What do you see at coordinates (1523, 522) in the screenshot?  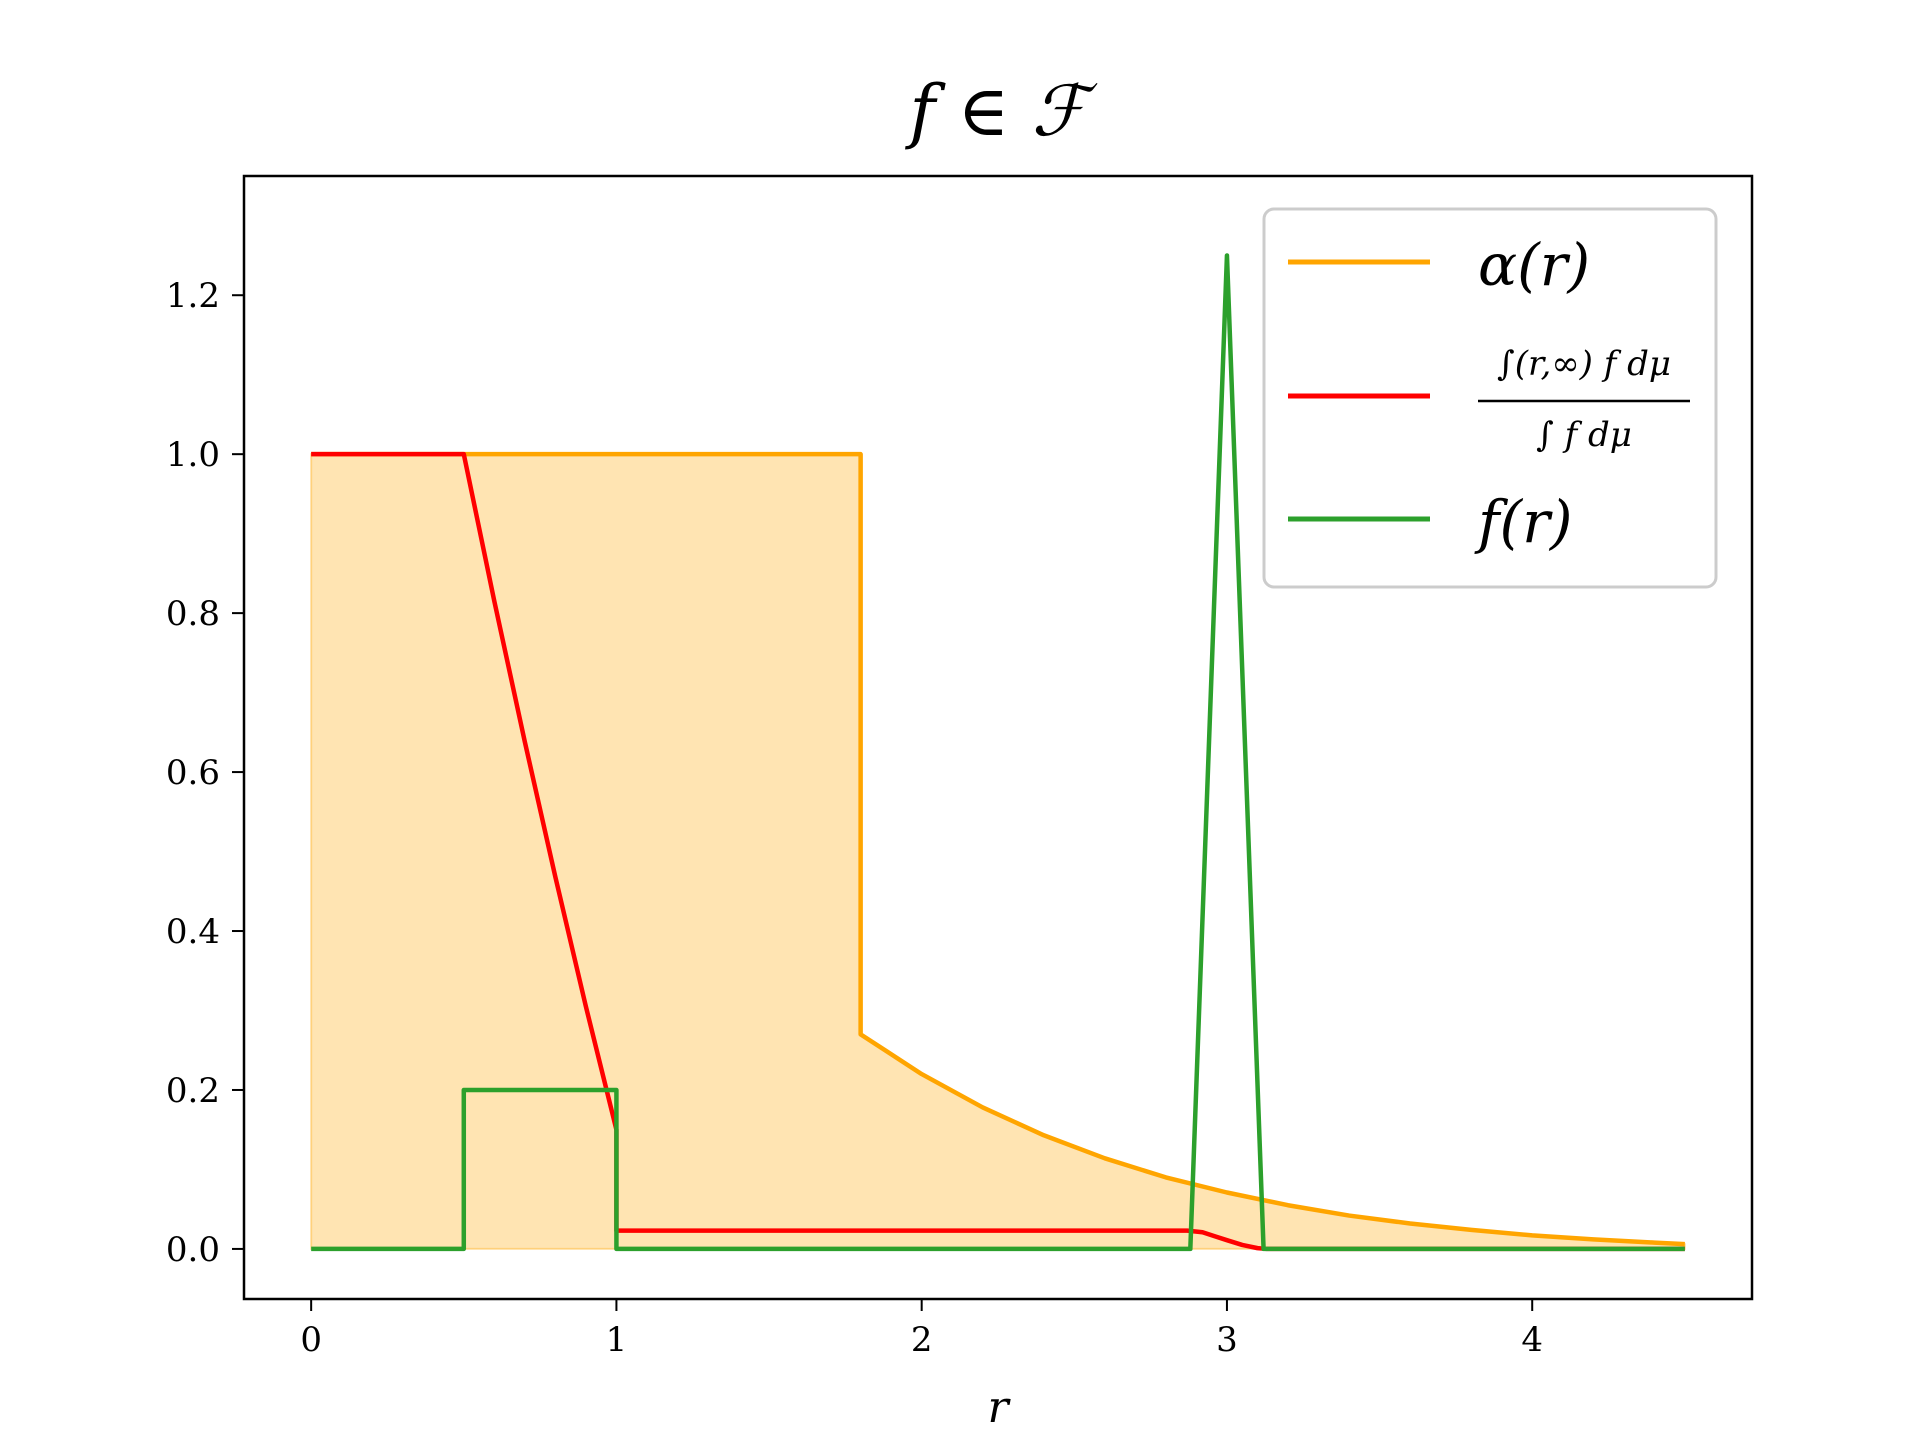 I see `legend-label-f: f(r)` at bounding box center [1523, 522].